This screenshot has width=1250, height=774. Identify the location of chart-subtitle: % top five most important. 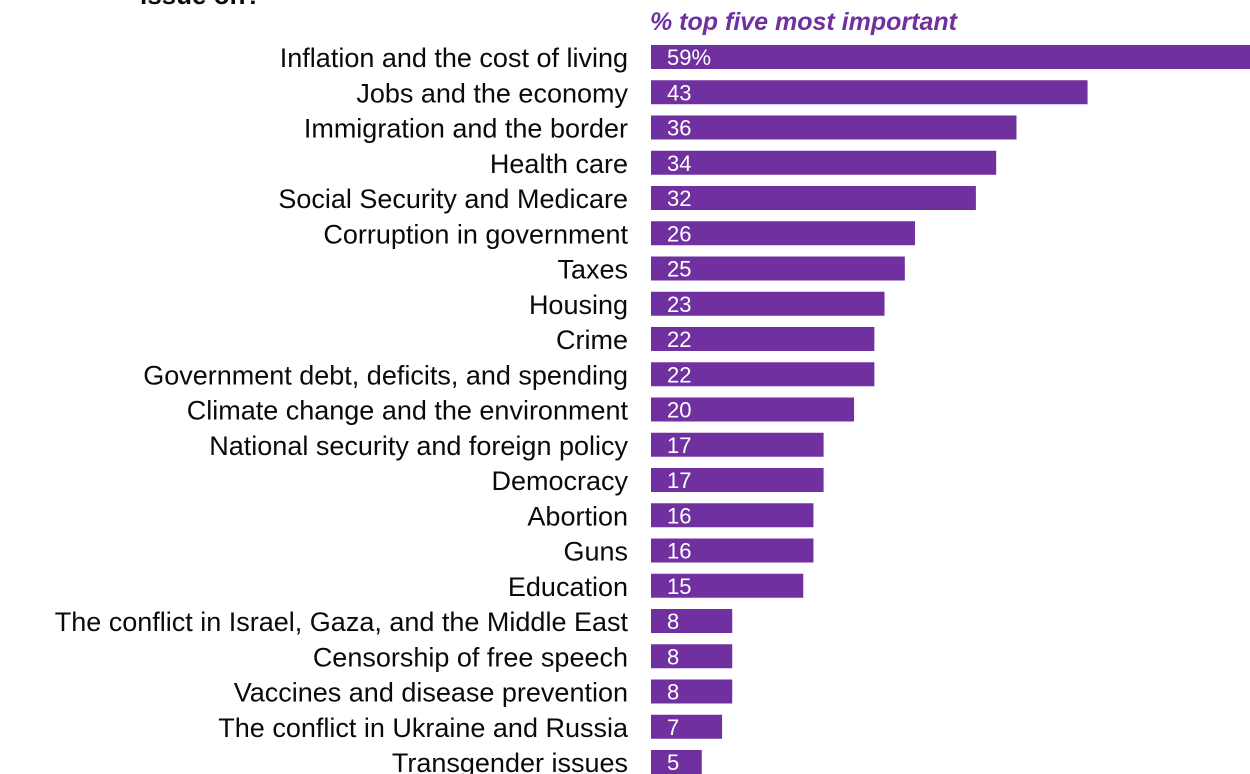
(804, 22).